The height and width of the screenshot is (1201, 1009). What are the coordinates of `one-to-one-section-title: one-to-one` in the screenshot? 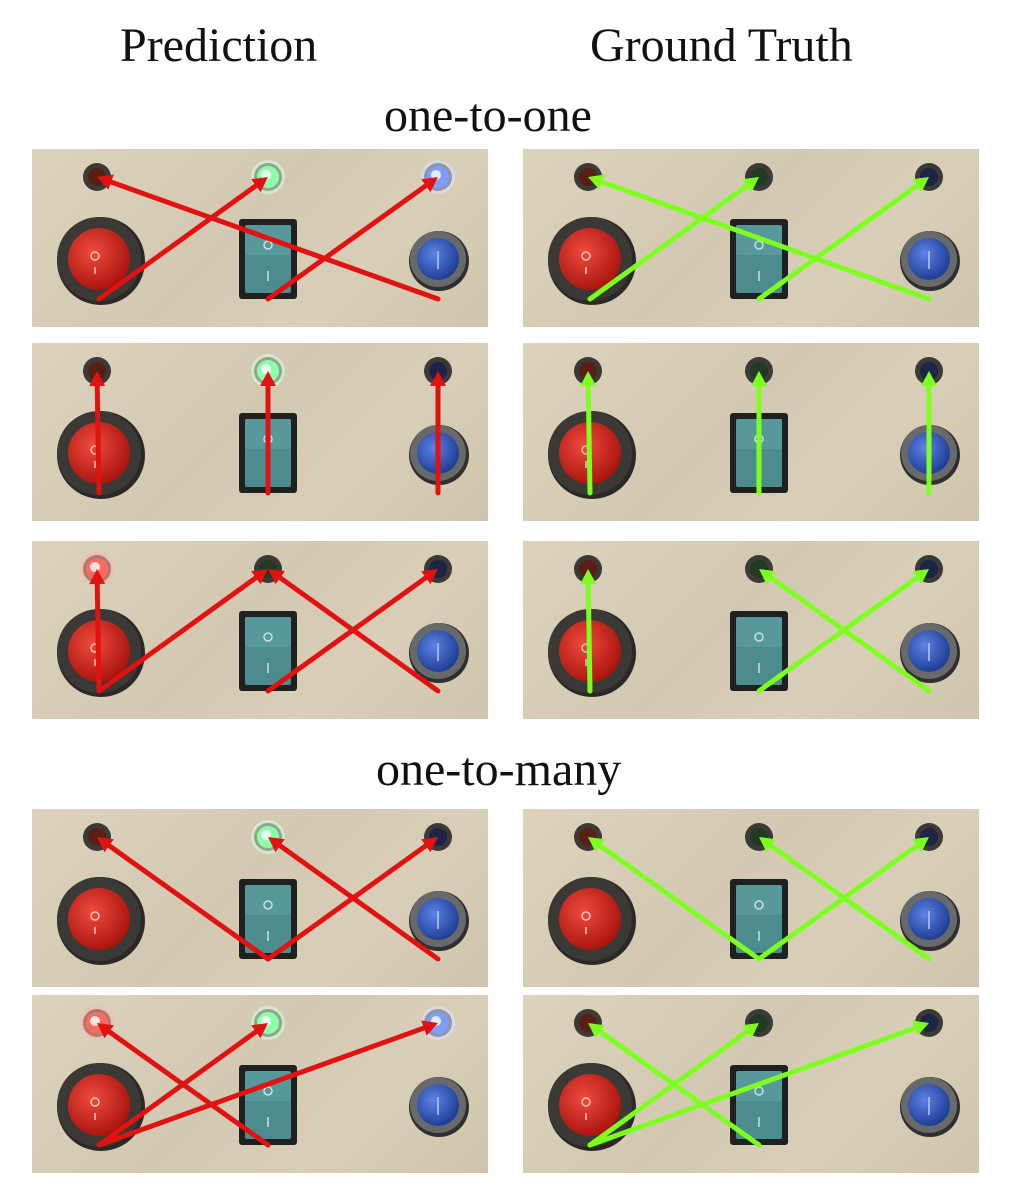 It's located at (488, 115).